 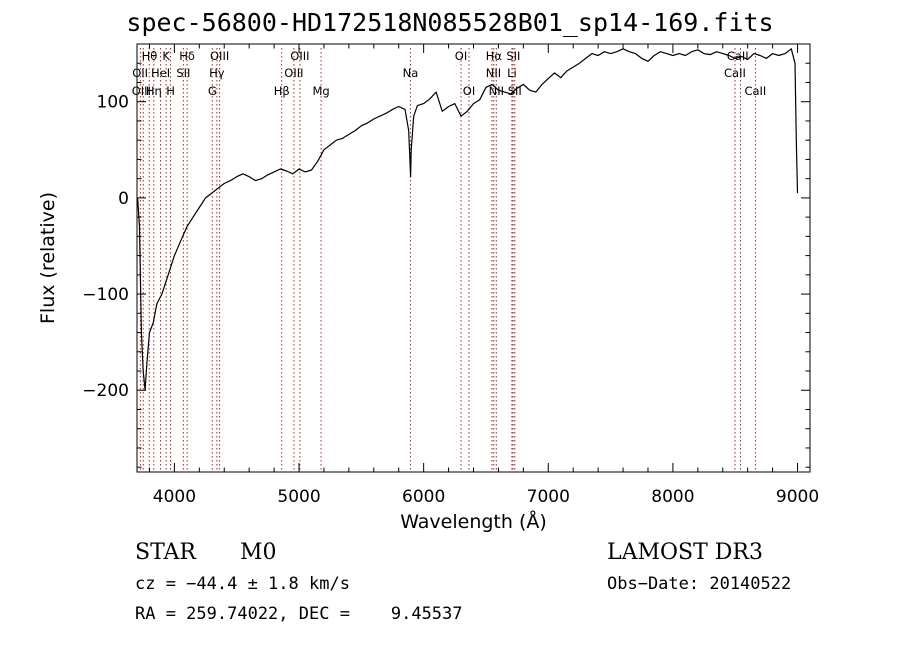 What do you see at coordinates (469, 91) in the screenshot?
I see `line-label-r2-6: OI` at bounding box center [469, 91].